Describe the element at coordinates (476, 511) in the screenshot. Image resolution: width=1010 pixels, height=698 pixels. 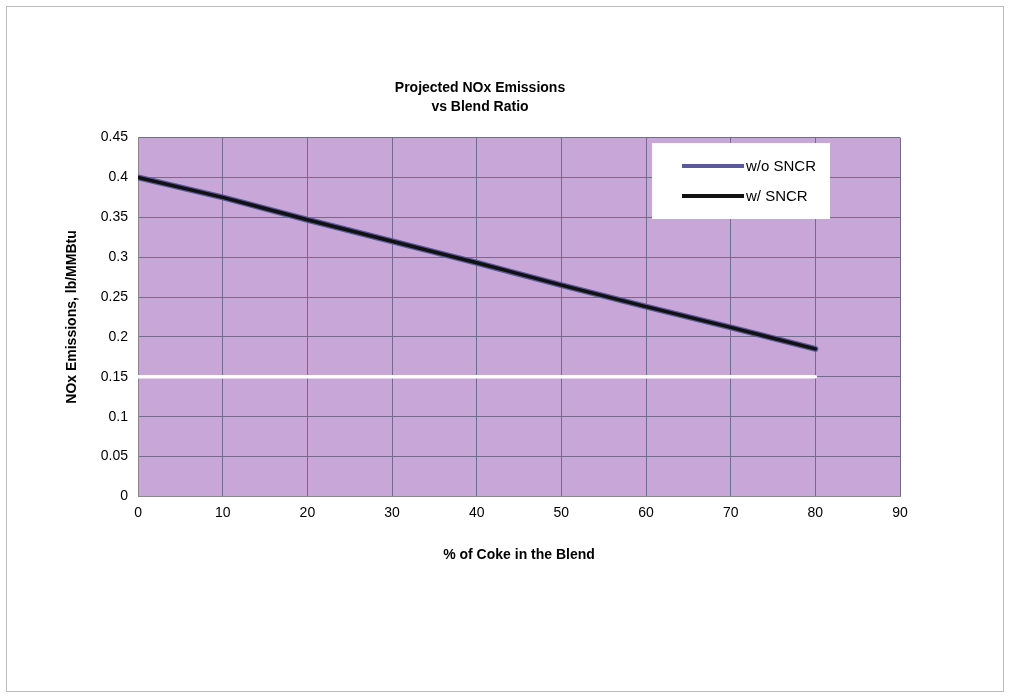
I see `x-tick-label: 40` at that location.